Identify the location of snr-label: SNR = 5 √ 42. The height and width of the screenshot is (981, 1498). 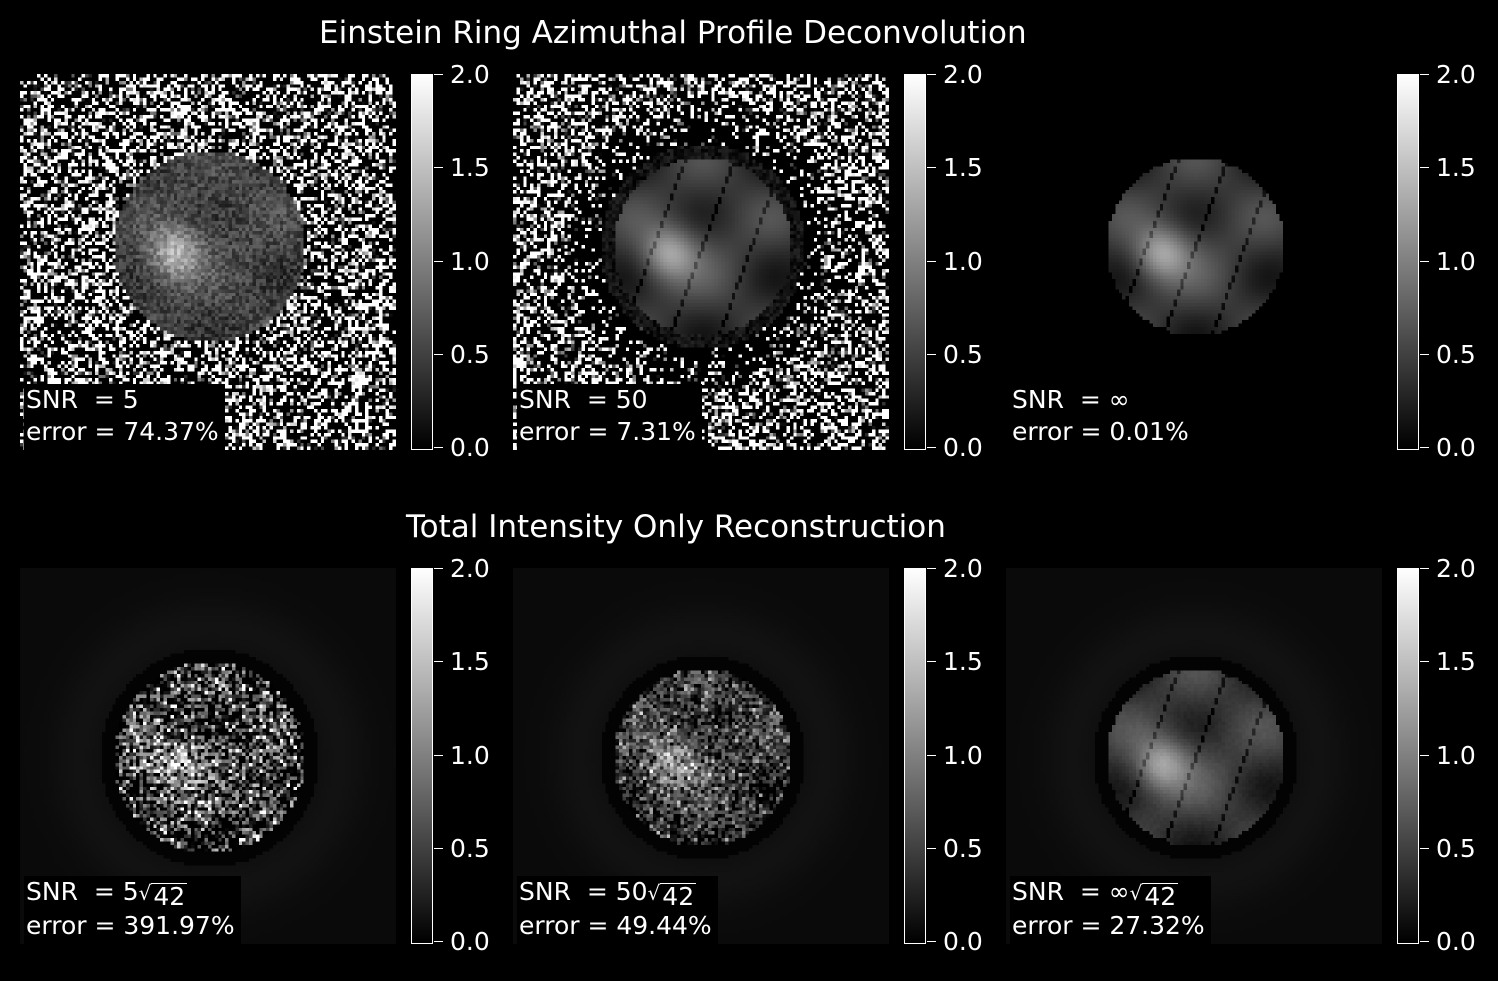
(130, 893).